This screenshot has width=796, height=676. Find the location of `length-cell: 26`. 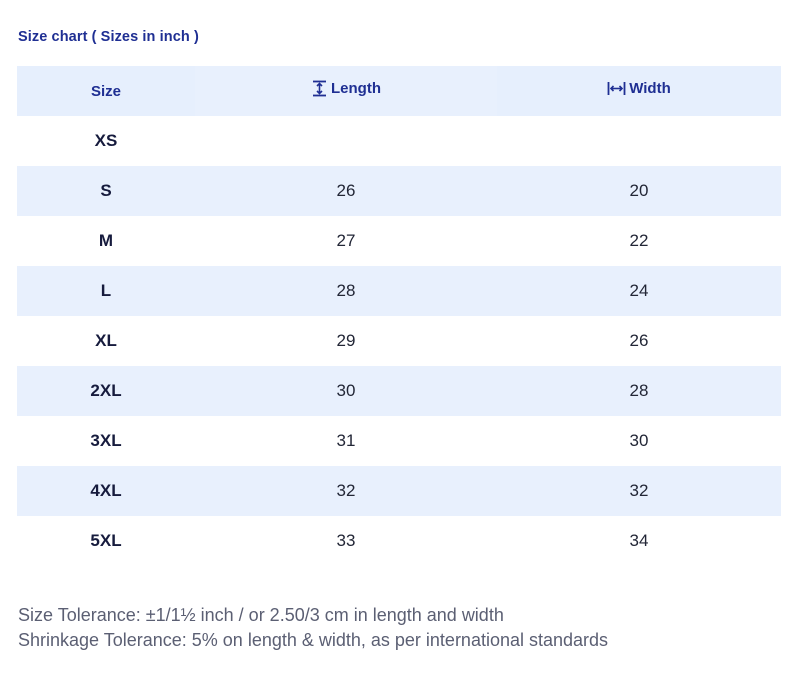

length-cell: 26 is located at coordinates (346, 190).